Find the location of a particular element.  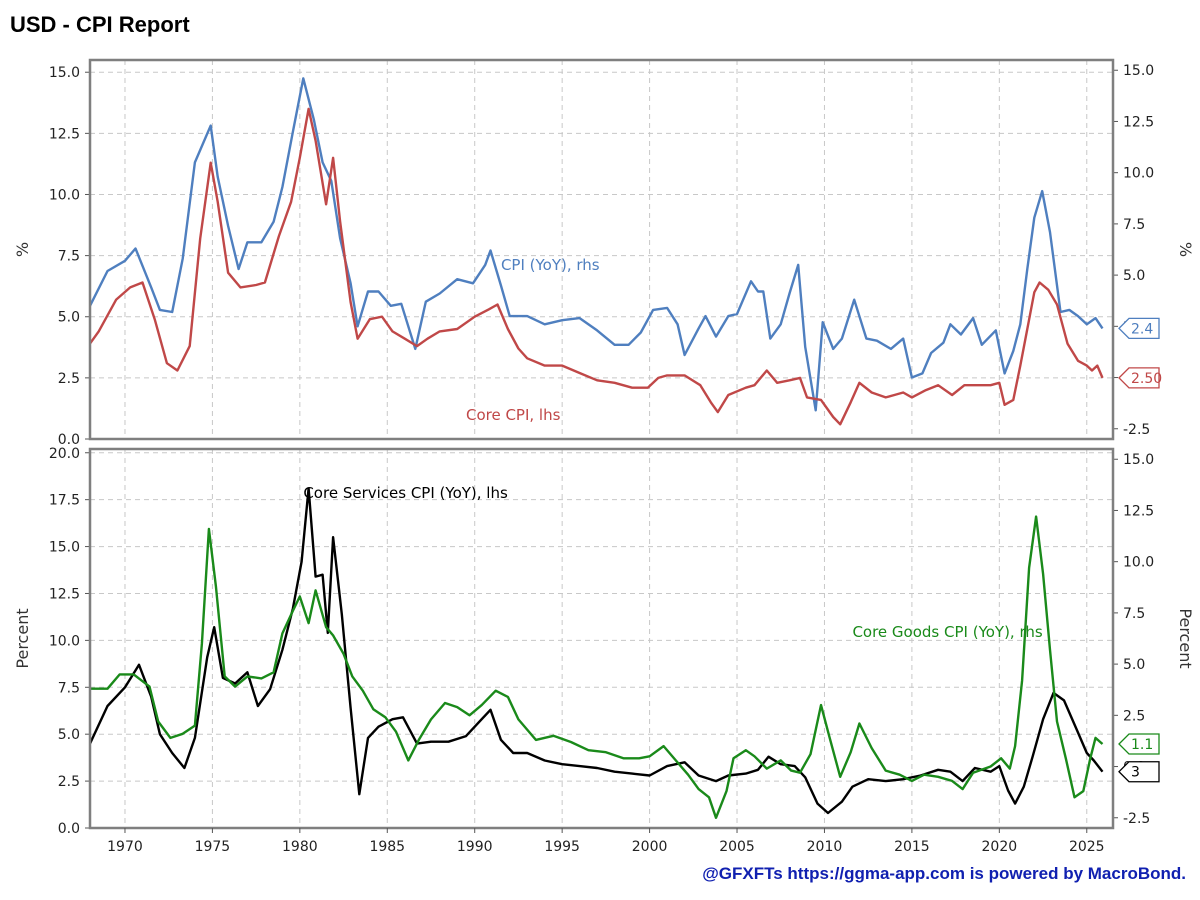

x-tick-label: 2015 is located at coordinates (912, 847).